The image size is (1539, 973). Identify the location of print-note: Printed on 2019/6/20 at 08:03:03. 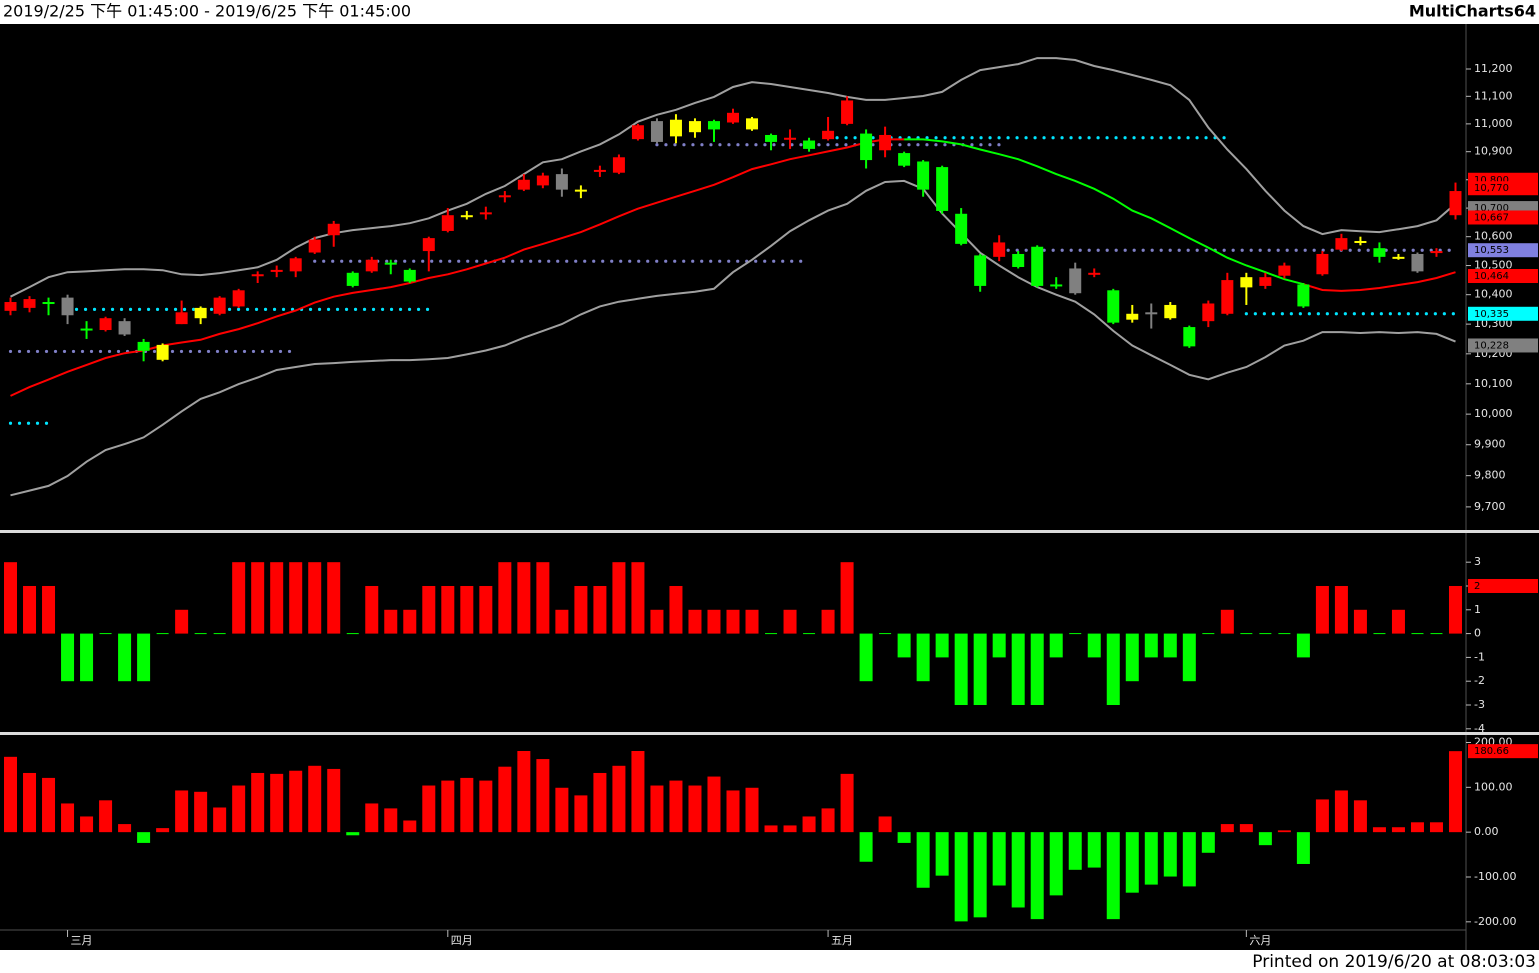
(1394, 962).